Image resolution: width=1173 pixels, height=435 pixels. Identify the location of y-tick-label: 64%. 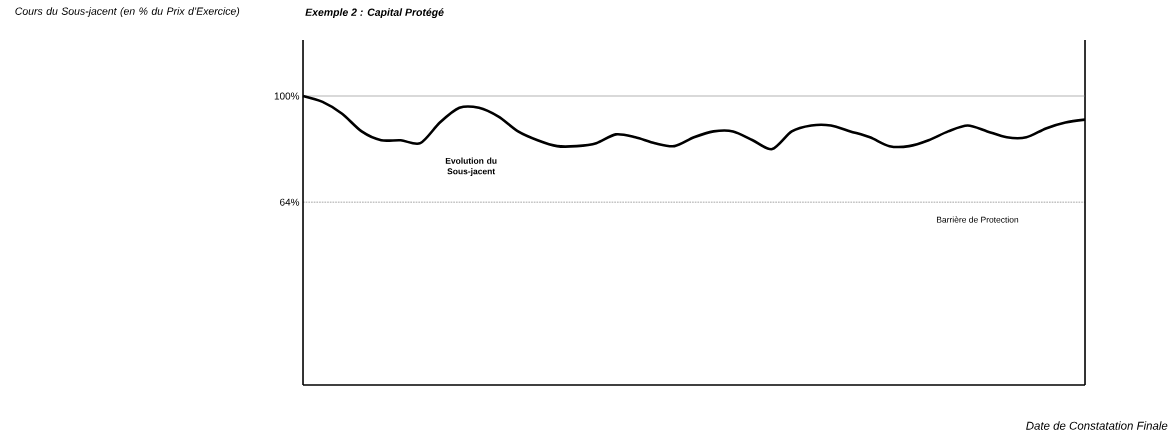
(290, 202).